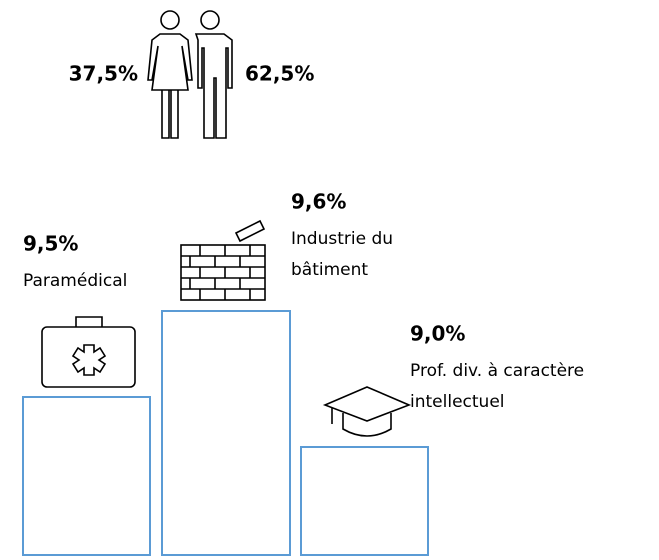  What do you see at coordinates (437, 334) in the screenshot?
I see `podium-value: 9,0%` at bounding box center [437, 334].